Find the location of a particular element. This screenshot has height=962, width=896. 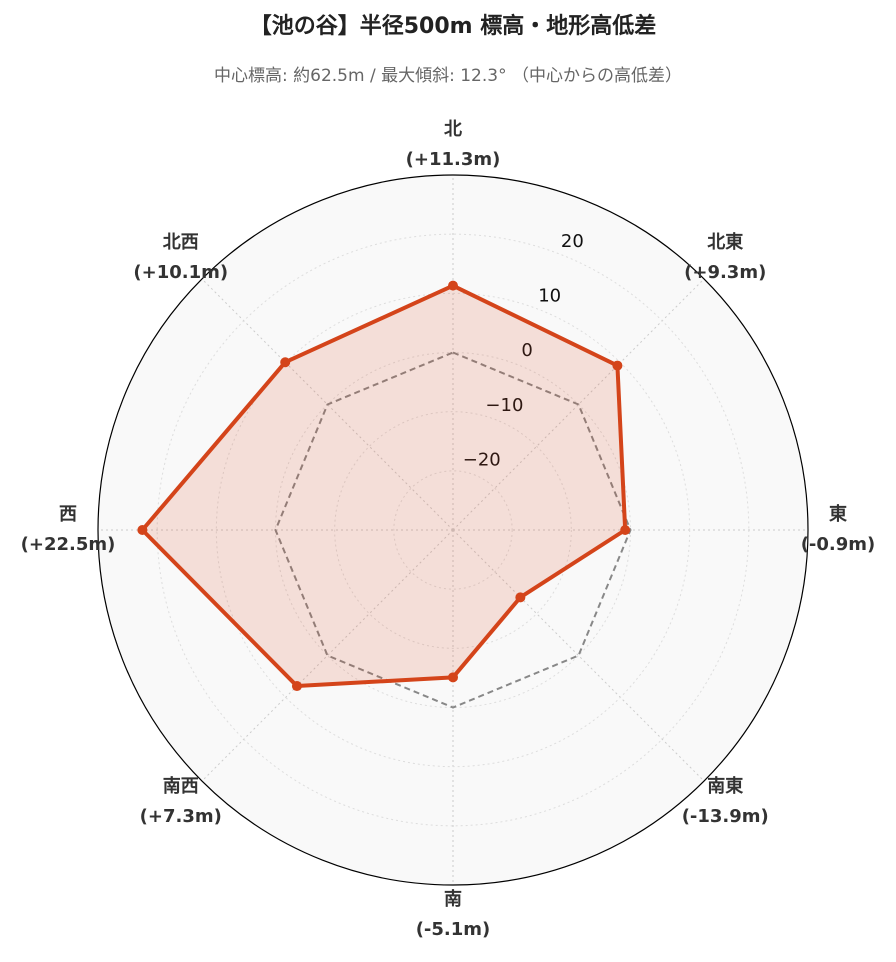

value-label: (-13.9m) is located at coordinates (725, 816).